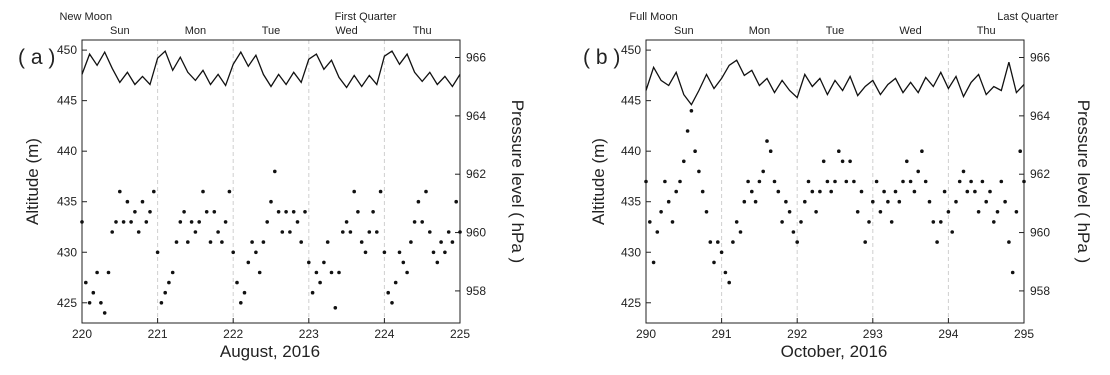 The width and height of the screenshot is (1110, 375). I want to click on day-label: Wed, so click(910, 31).